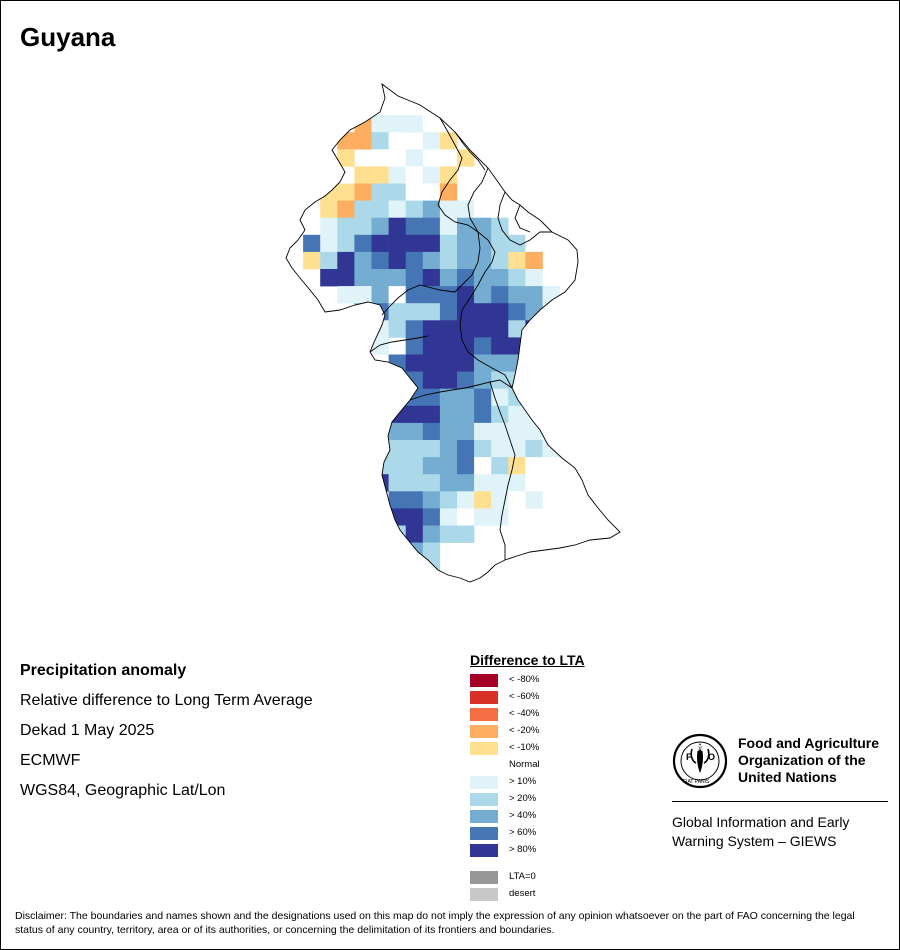 The height and width of the screenshot is (950, 900). What do you see at coordinates (523, 849) in the screenshot?
I see `legend-label: > 80%` at bounding box center [523, 849].